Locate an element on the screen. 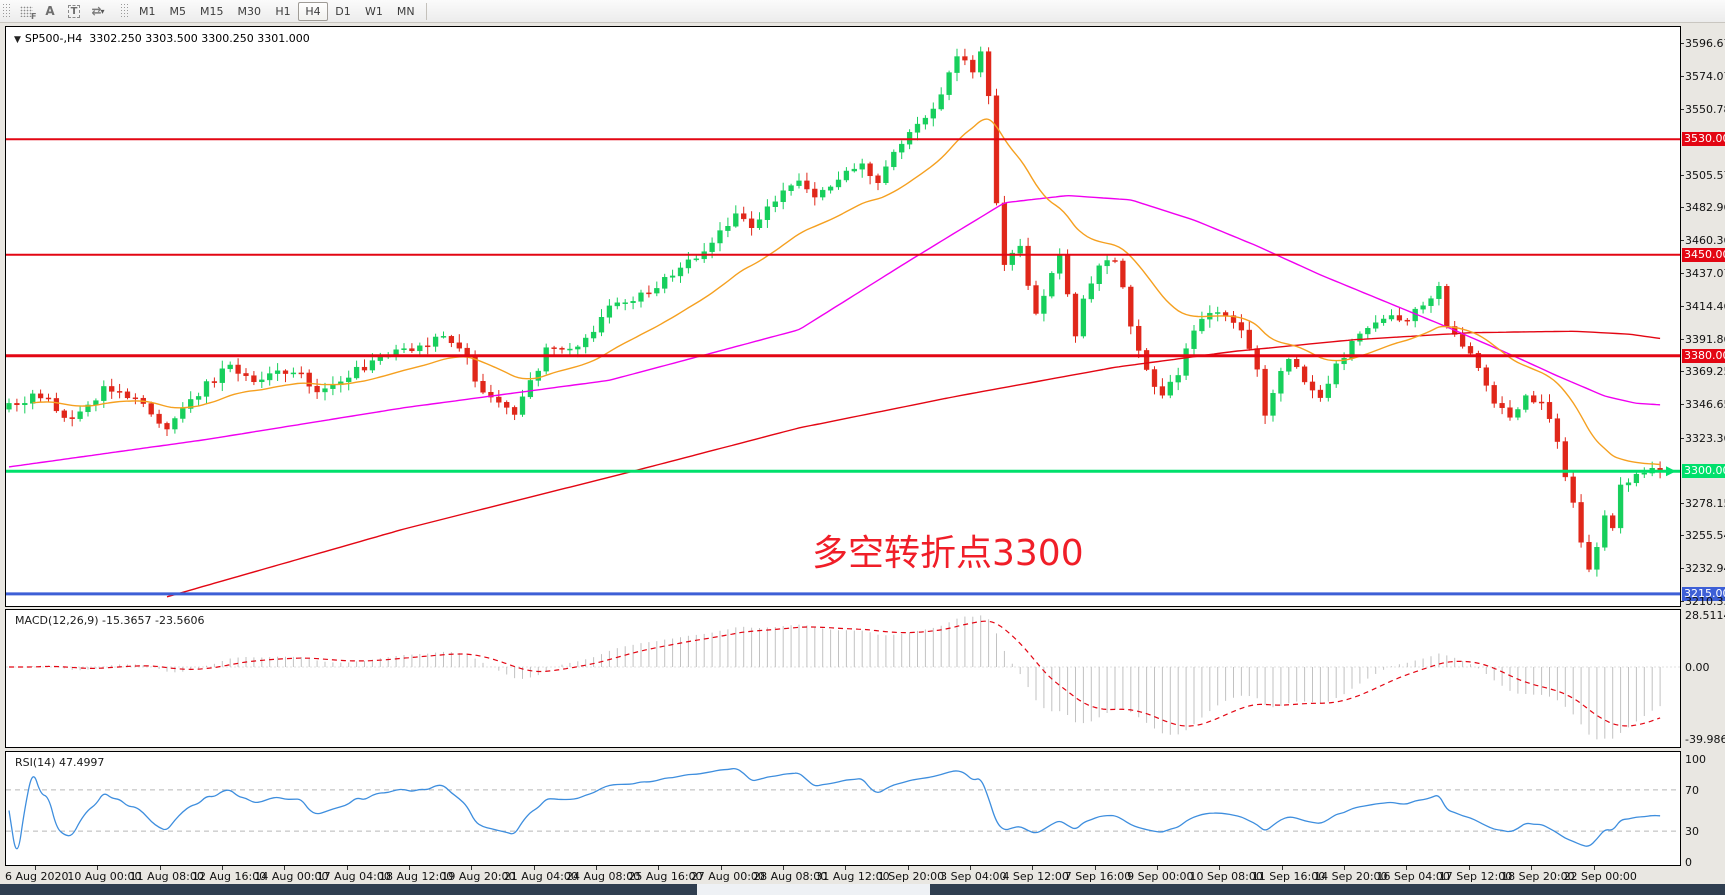 This screenshot has width=1725, height=895. timeframe-h4: H4 is located at coordinates (313, 11).